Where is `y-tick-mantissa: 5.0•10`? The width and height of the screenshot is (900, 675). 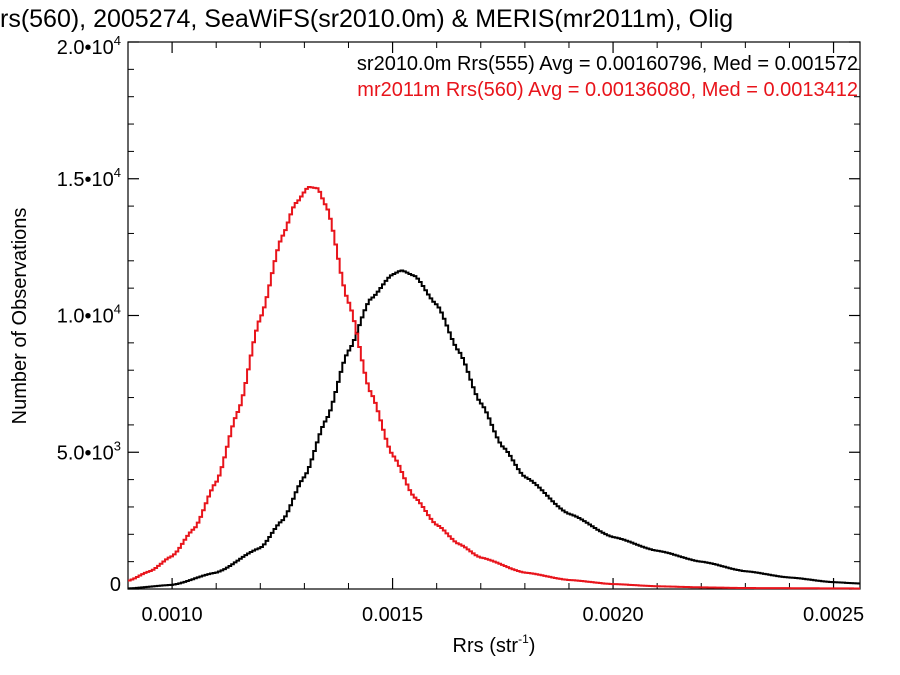
y-tick-mantissa: 5.0•10 is located at coordinates (85, 453).